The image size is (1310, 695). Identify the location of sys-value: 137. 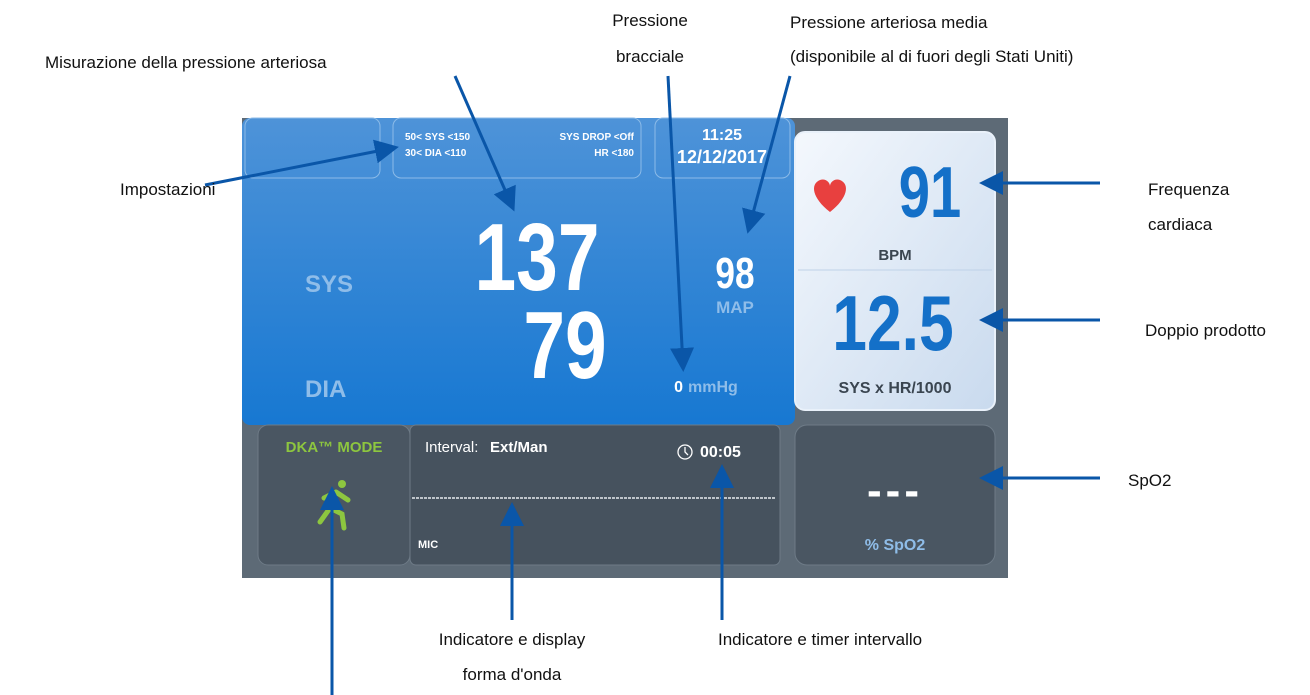
(537, 257).